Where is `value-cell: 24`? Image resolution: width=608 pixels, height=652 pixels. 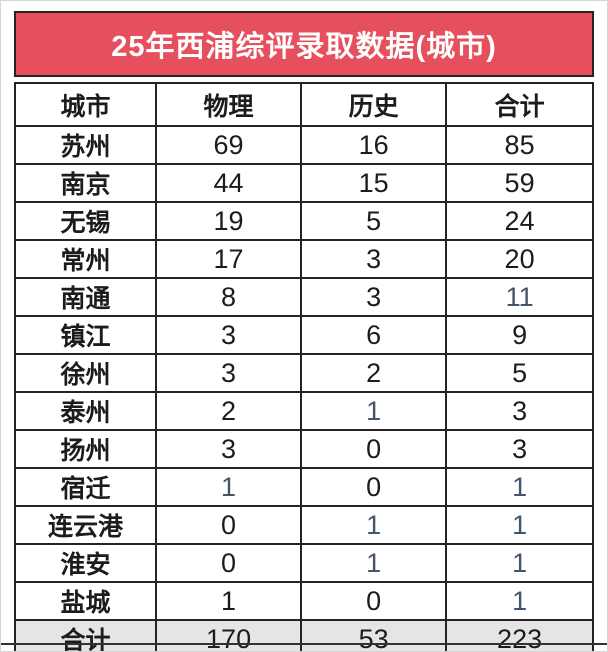 value-cell: 24 is located at coordinates (519, 221).